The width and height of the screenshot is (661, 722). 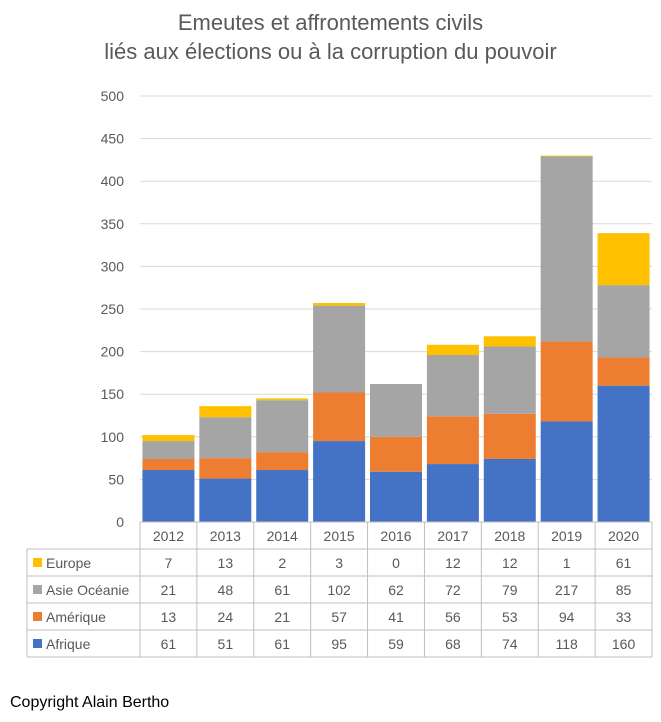 I want to click on bar-amérique-2019, so click(x=566, y=381).